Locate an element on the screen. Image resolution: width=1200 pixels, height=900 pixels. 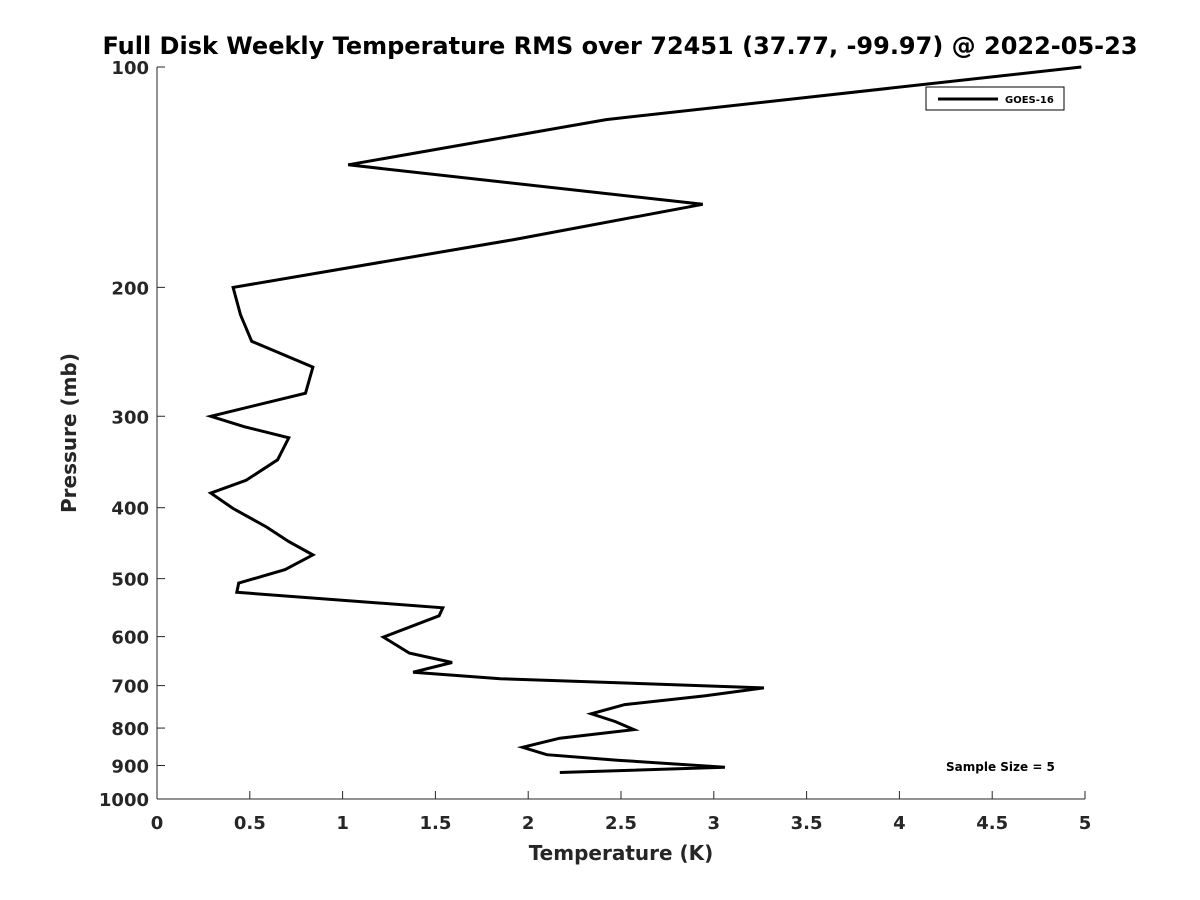
y-tick-label: 100 is located at coordinates (130, 68).